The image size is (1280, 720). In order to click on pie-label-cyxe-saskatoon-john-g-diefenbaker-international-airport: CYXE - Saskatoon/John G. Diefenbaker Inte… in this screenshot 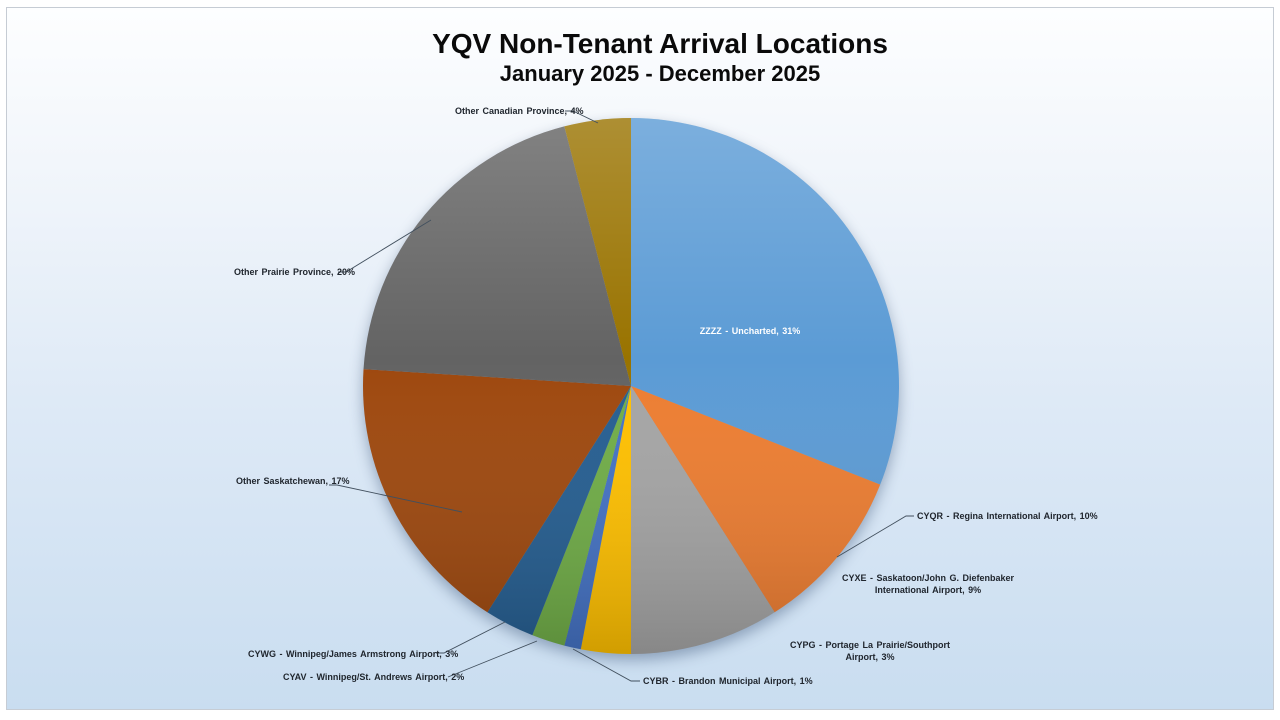, I will do `click(928, 584)`.